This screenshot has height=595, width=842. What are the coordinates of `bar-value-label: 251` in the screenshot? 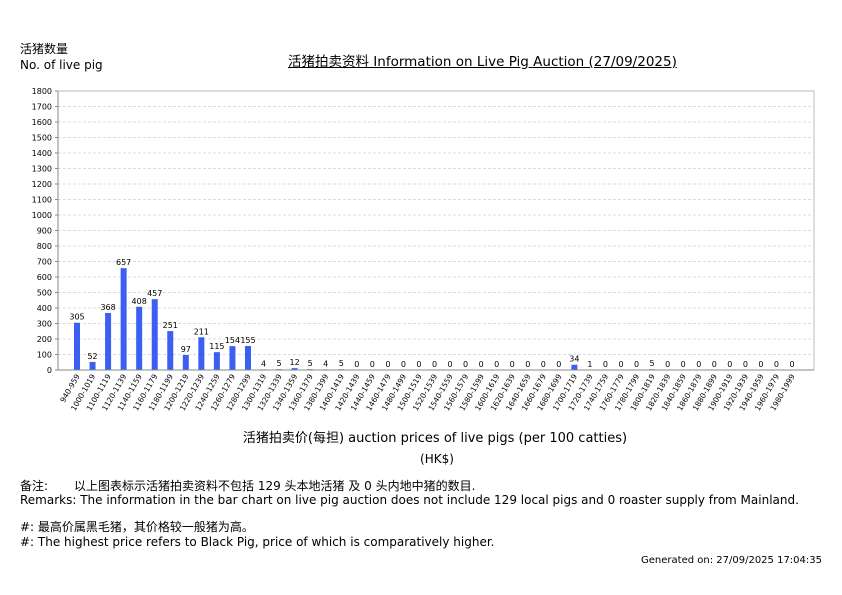 It's located at (170, 325).